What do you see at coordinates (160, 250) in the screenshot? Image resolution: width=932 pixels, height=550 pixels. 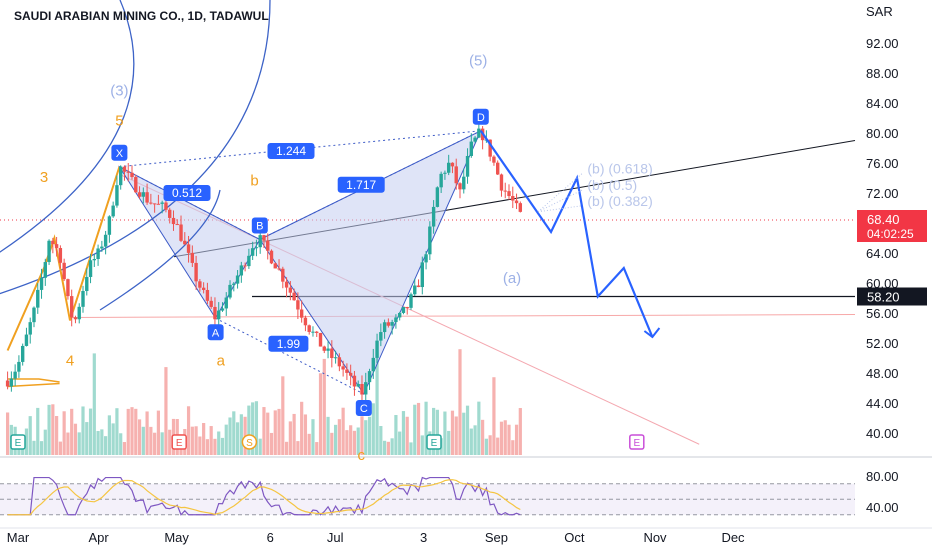 I see `fib-circle-arc` at bounding box center [160, 250].